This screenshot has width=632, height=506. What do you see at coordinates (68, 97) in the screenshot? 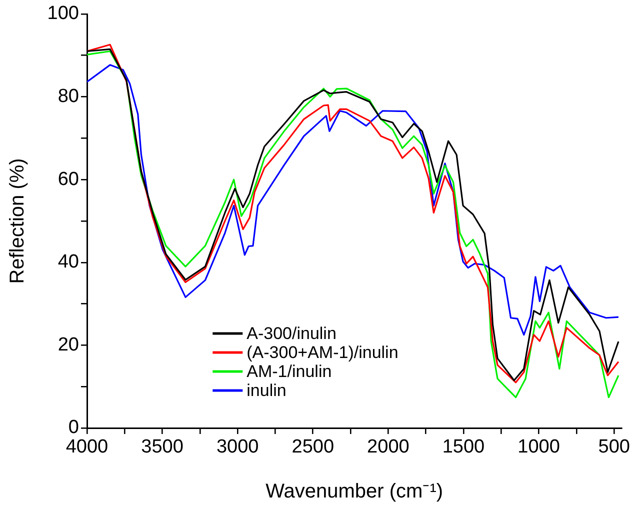
I see `y-tick-label: 80` at bounding box center [68, 97].